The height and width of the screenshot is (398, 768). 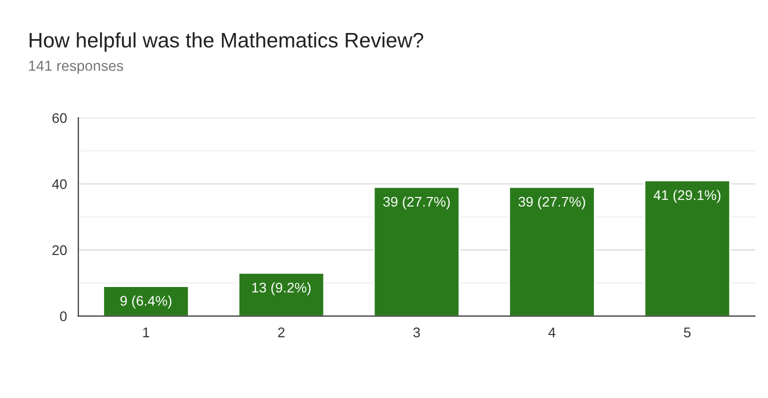 What do you see at coordinates (552, 333) in the screenshot?
I see `x-tick-label: 4` at bounding box center [552, 333].